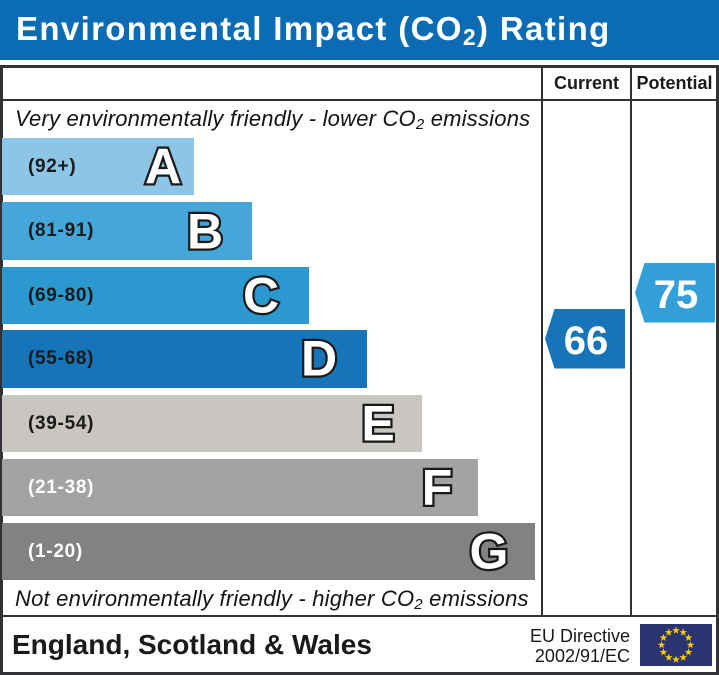 This screenshot has height=675, width=719. I want to click on svg-text: 66, so click(586, 341).